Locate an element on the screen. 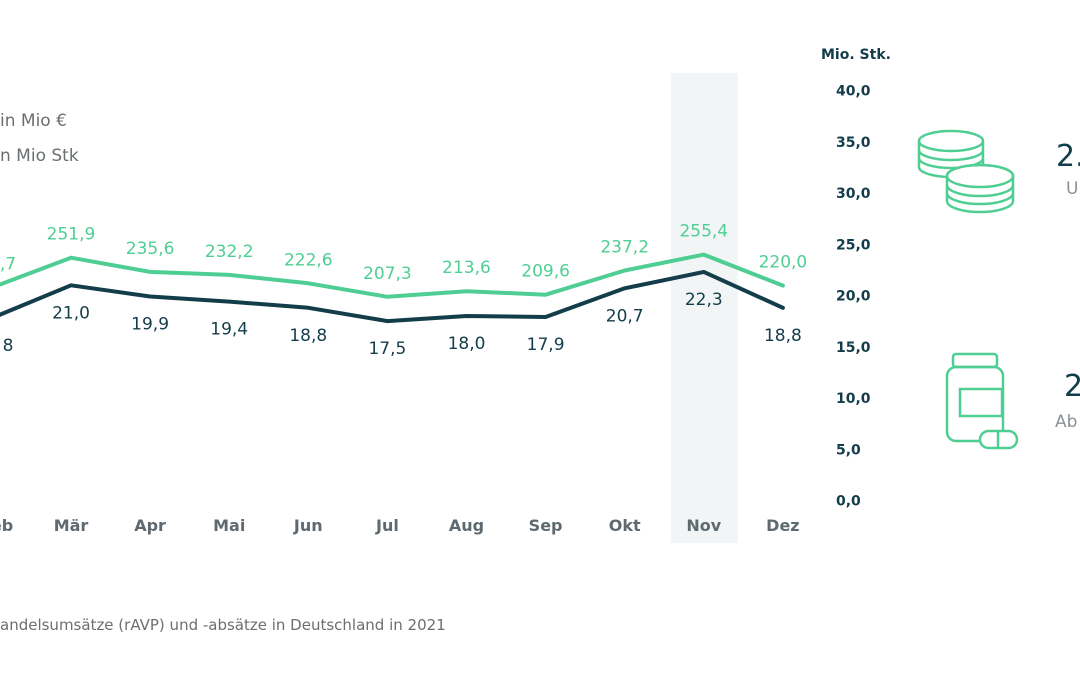 The image size is (1080, 675). coins-icon is located at coordinates (966, 171).